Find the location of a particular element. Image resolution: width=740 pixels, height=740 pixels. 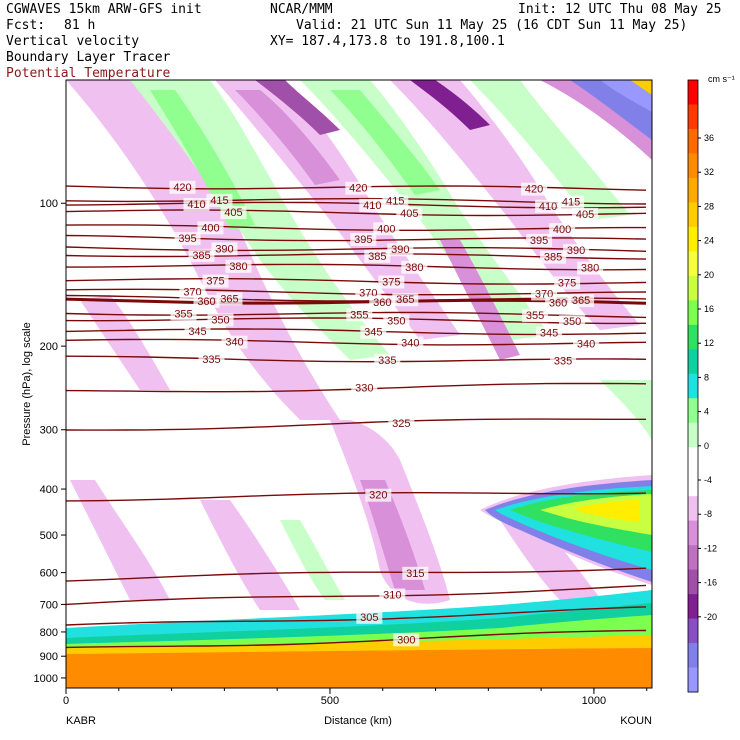

theta-contour-label: 415 is located at coordinates (219, 201).